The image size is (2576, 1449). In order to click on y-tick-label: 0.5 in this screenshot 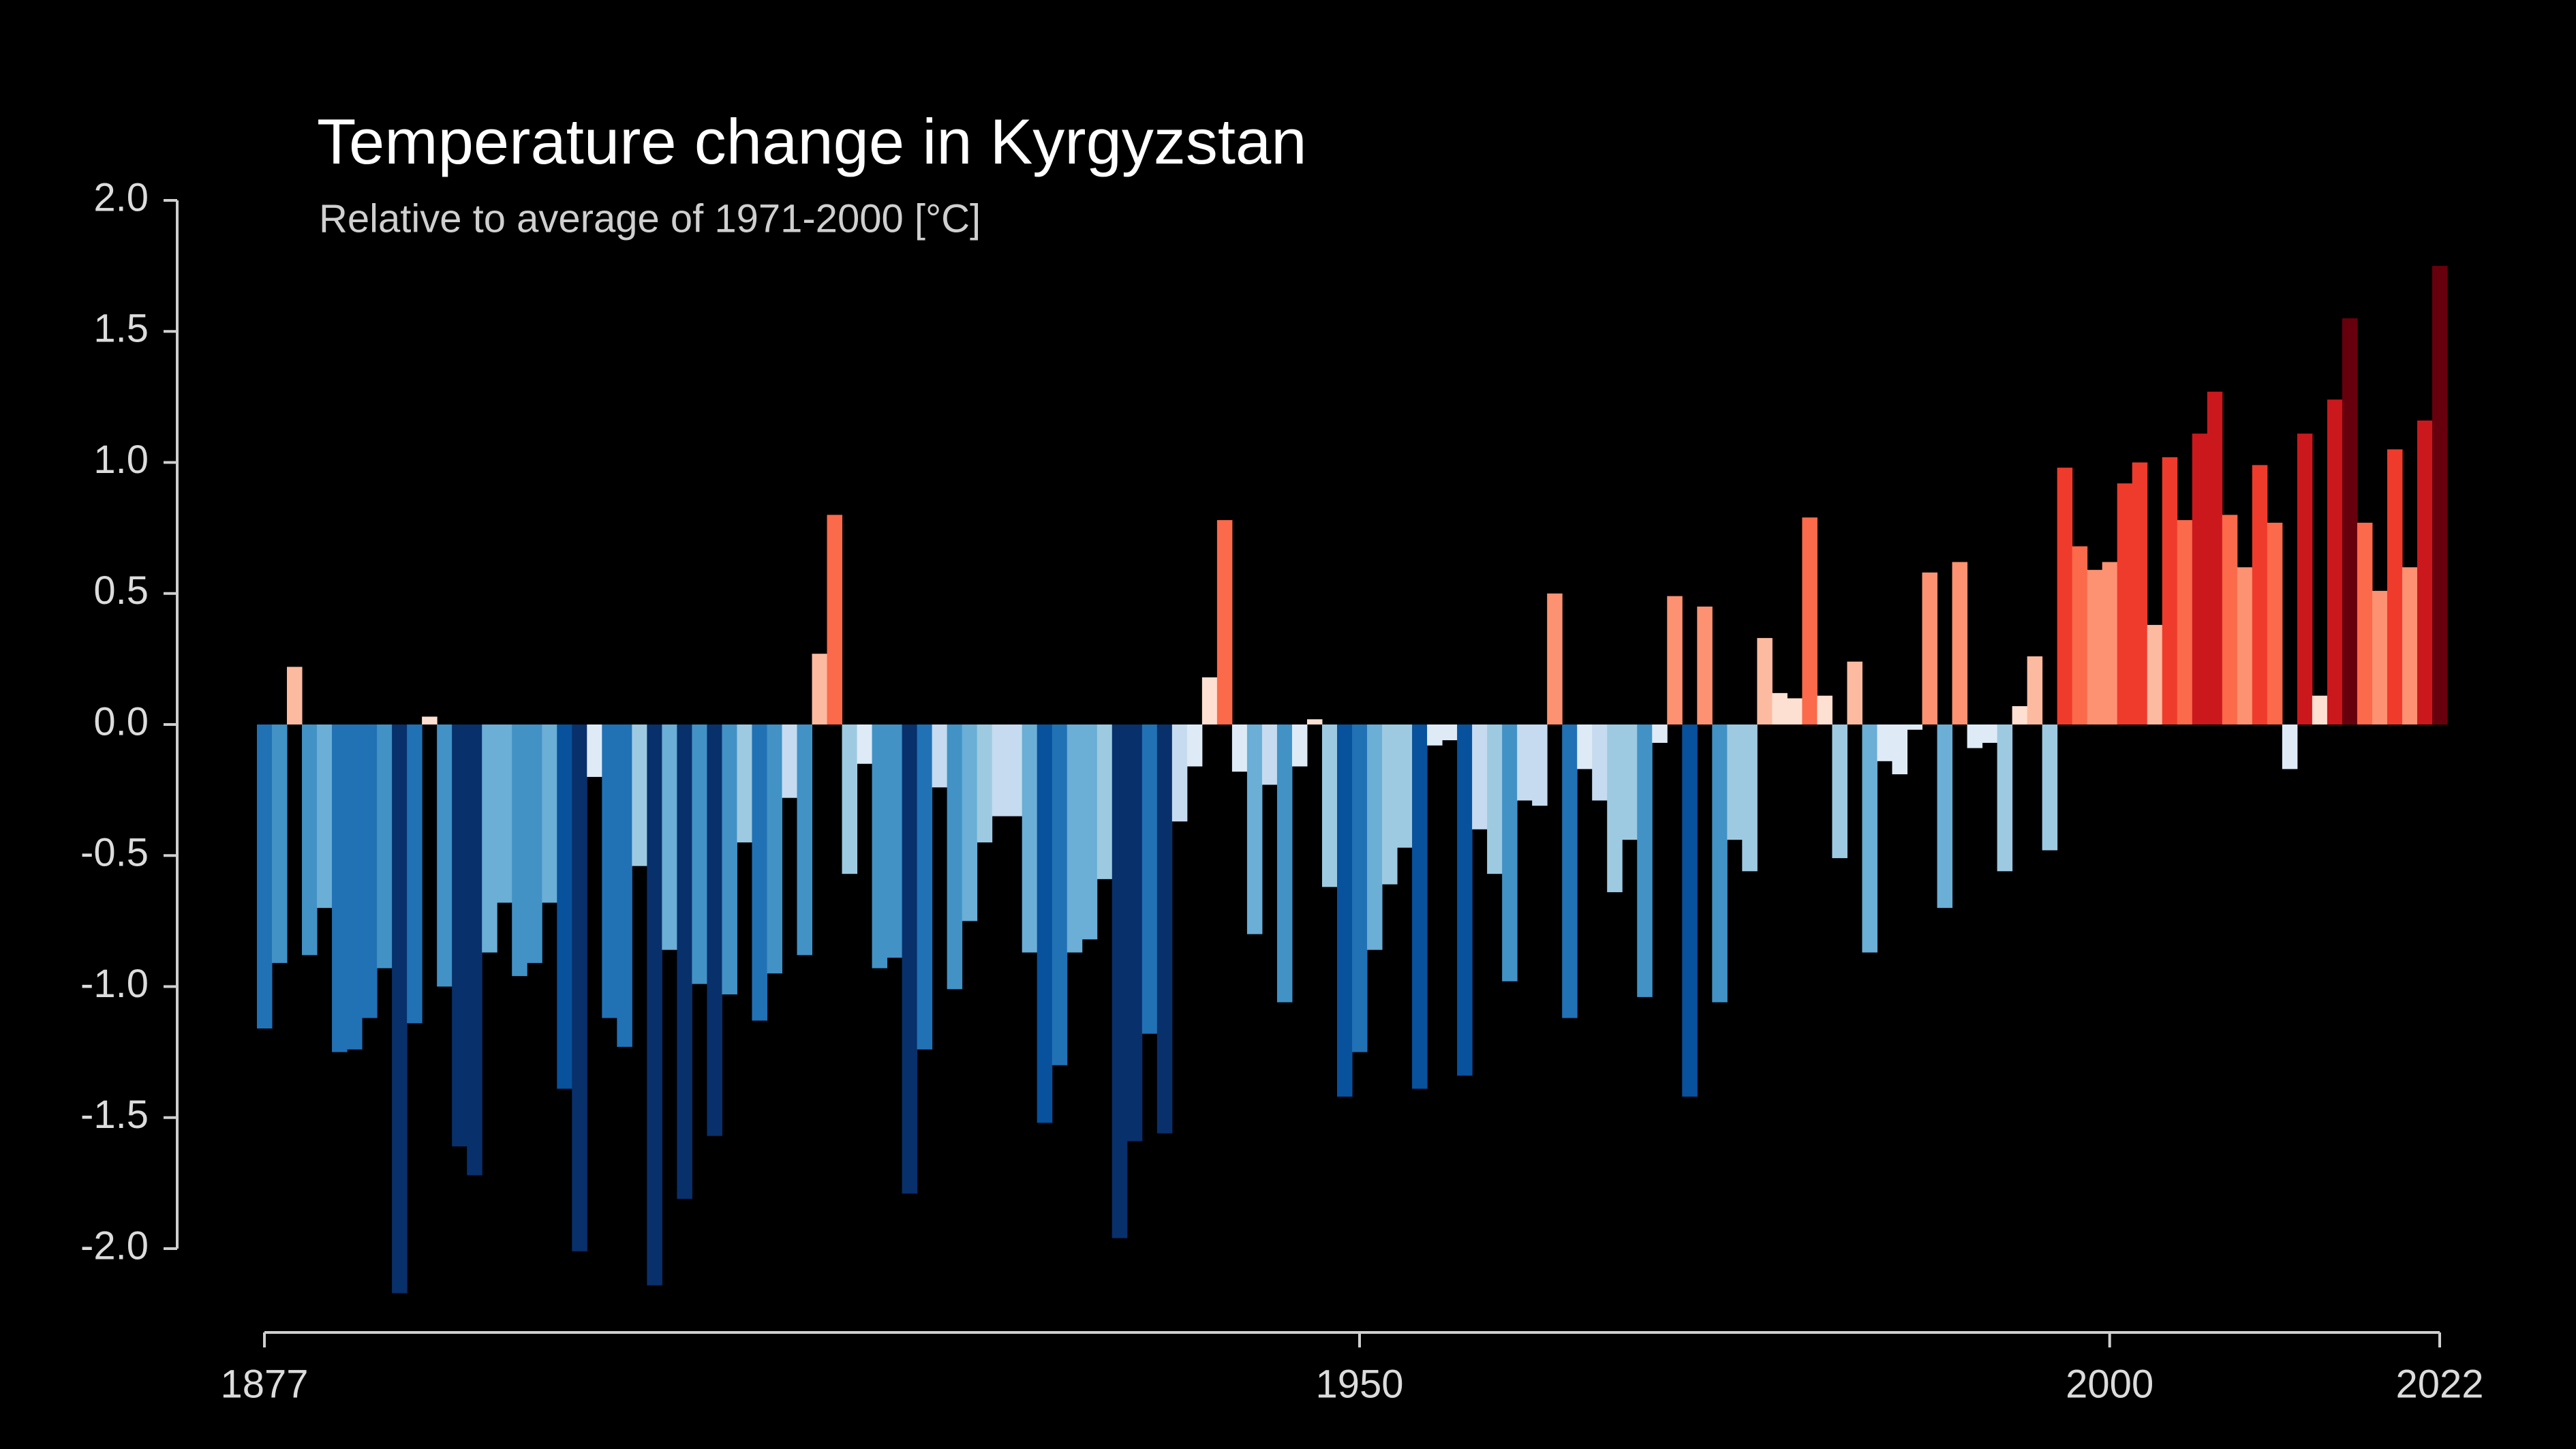, I will do `click(121, 590)`.